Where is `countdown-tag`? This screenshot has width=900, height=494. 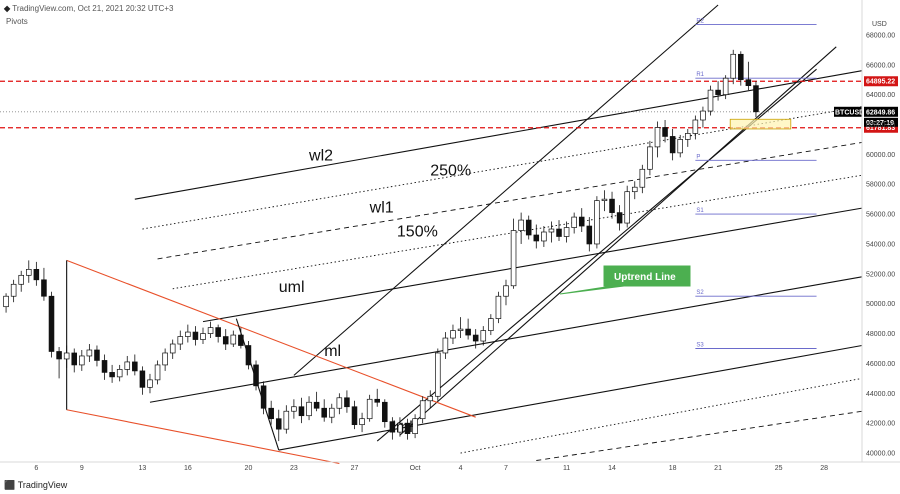 countdown-tag is located at coordinates (881, 122).